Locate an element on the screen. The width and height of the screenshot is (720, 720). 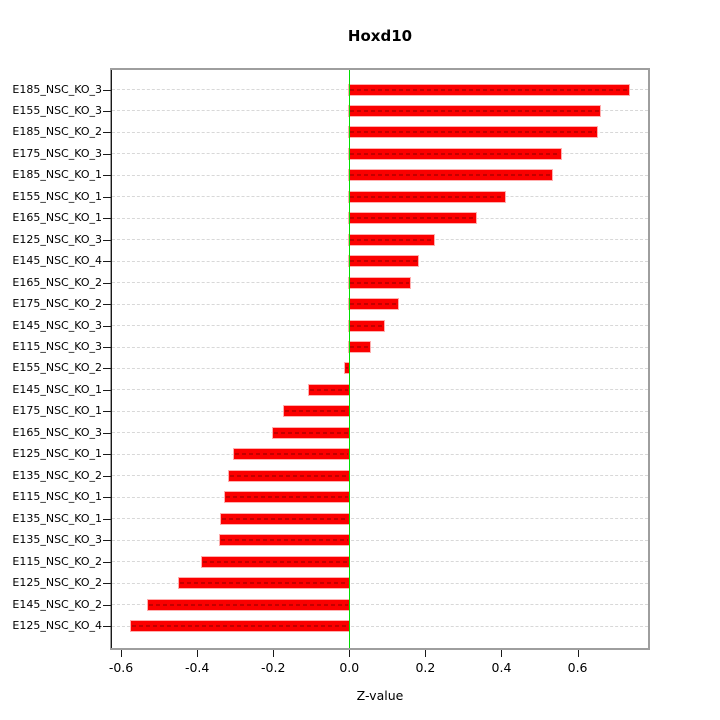
category-label: E125_NSC_KO_2 is located at coordinates (57, 583).